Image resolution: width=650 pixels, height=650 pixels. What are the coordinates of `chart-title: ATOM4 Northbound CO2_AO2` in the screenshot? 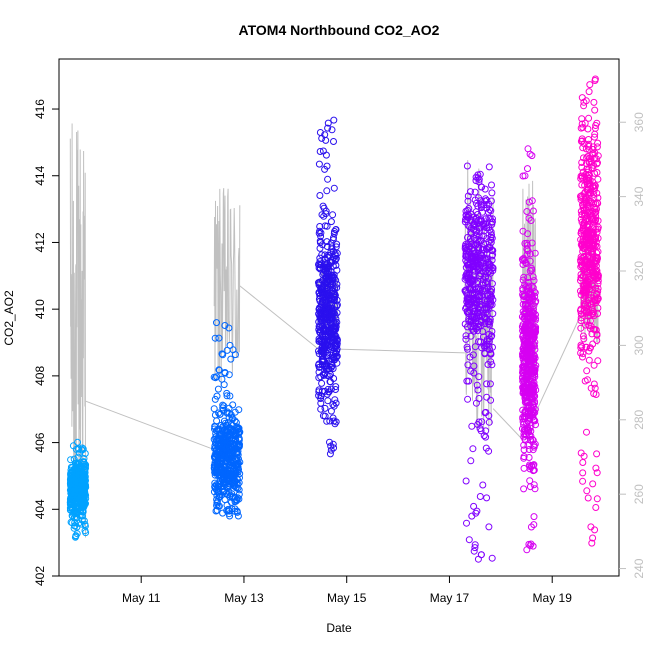 It's located at (339, 30).